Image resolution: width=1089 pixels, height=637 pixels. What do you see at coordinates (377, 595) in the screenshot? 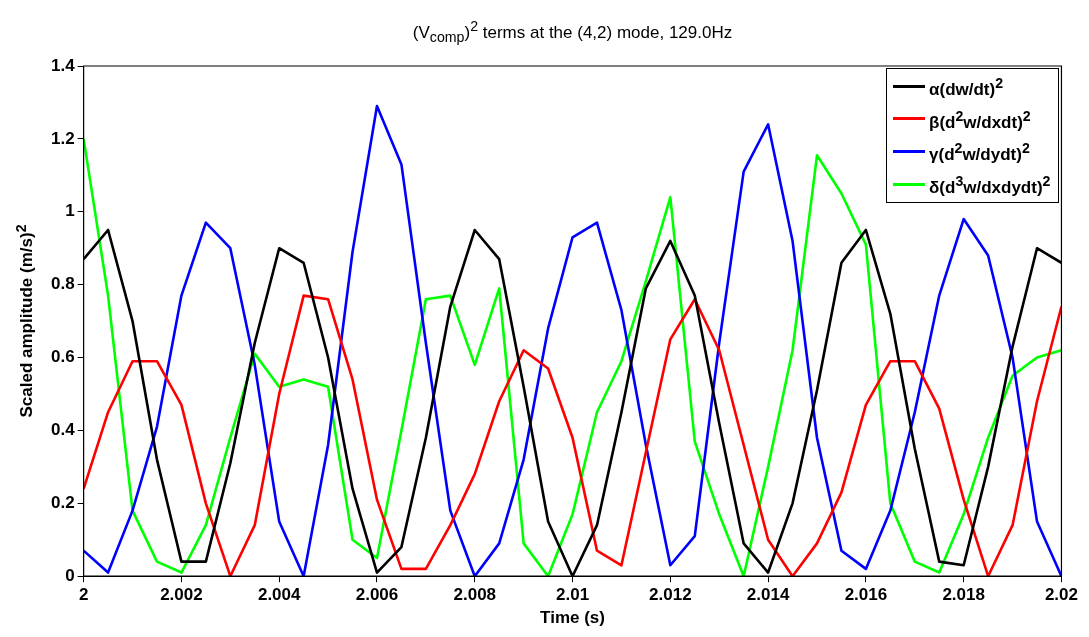
I see `x-tick-label: 2.006` at bounding box center [377, 595].